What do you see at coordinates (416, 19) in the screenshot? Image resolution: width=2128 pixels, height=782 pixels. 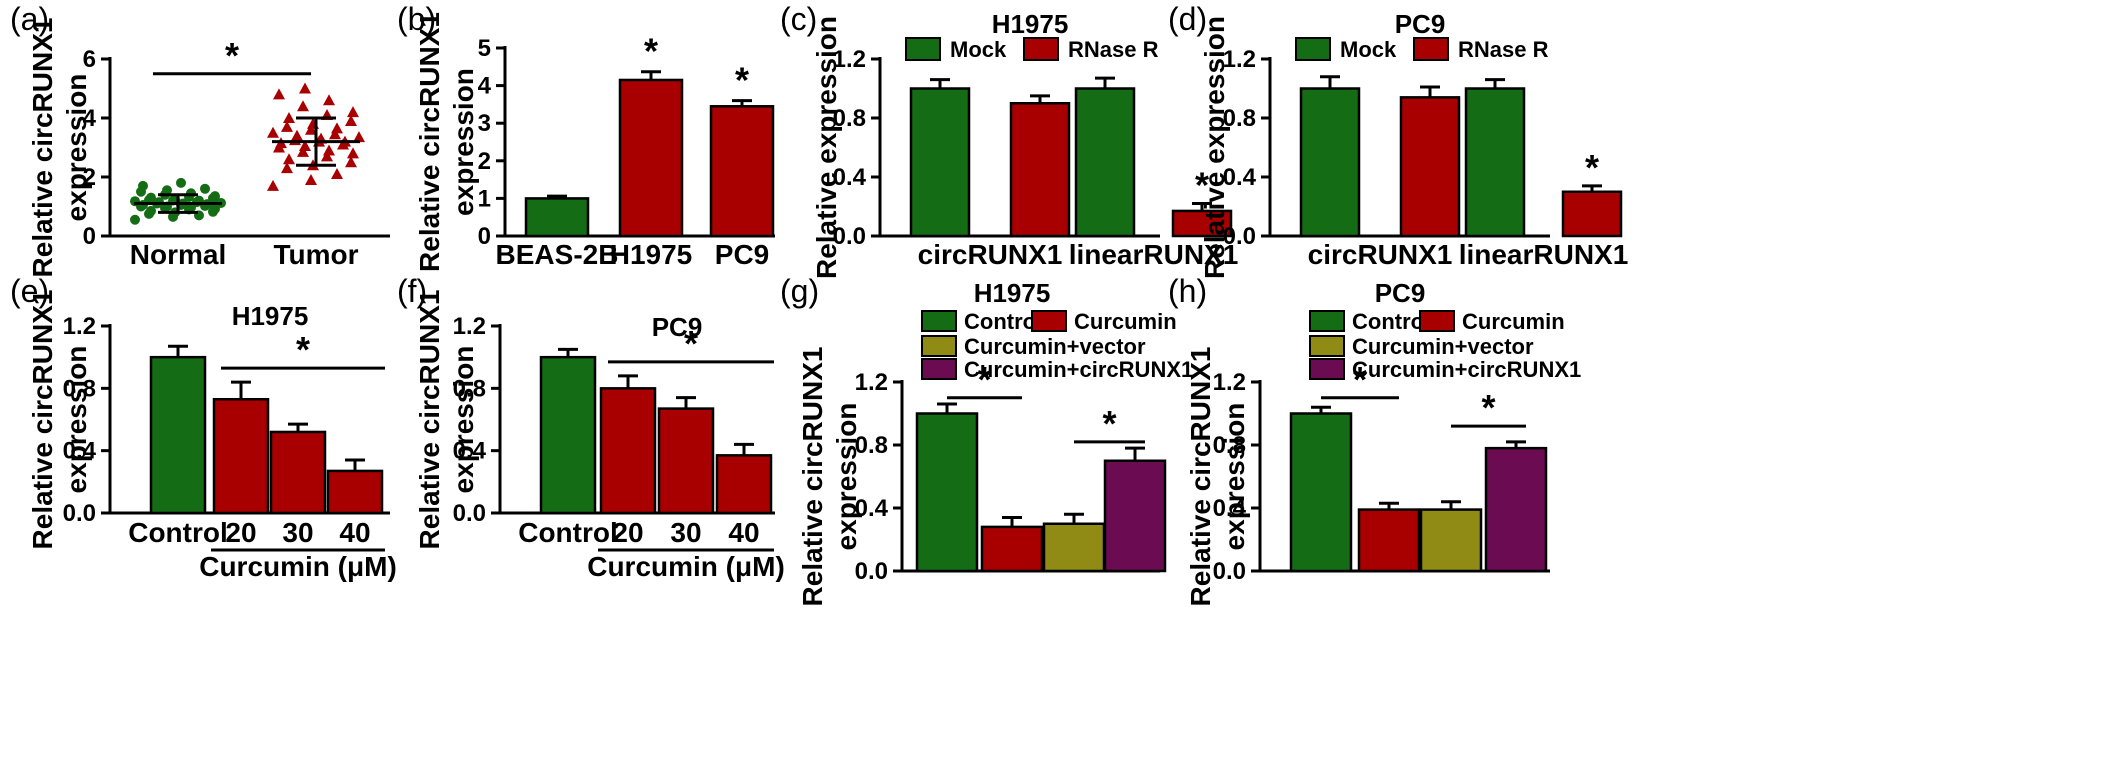 I see `panel-label: (b)` at bounding box center [416, 19].